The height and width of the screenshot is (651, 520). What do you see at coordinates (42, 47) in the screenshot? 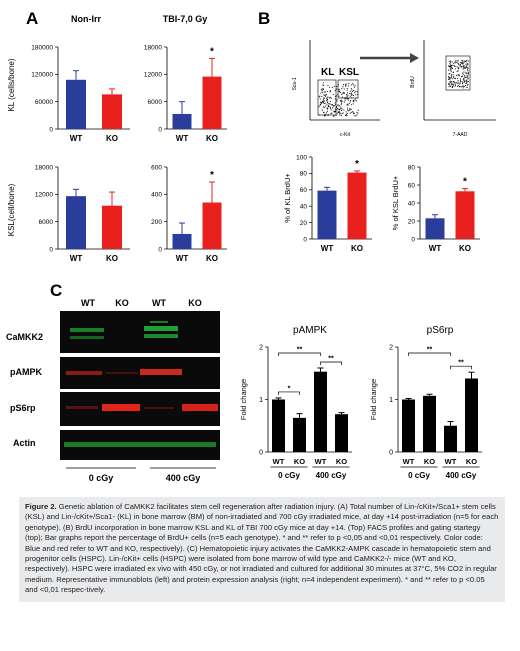
I see `y-tick-label: 180000` at bounding box center [42, 47].